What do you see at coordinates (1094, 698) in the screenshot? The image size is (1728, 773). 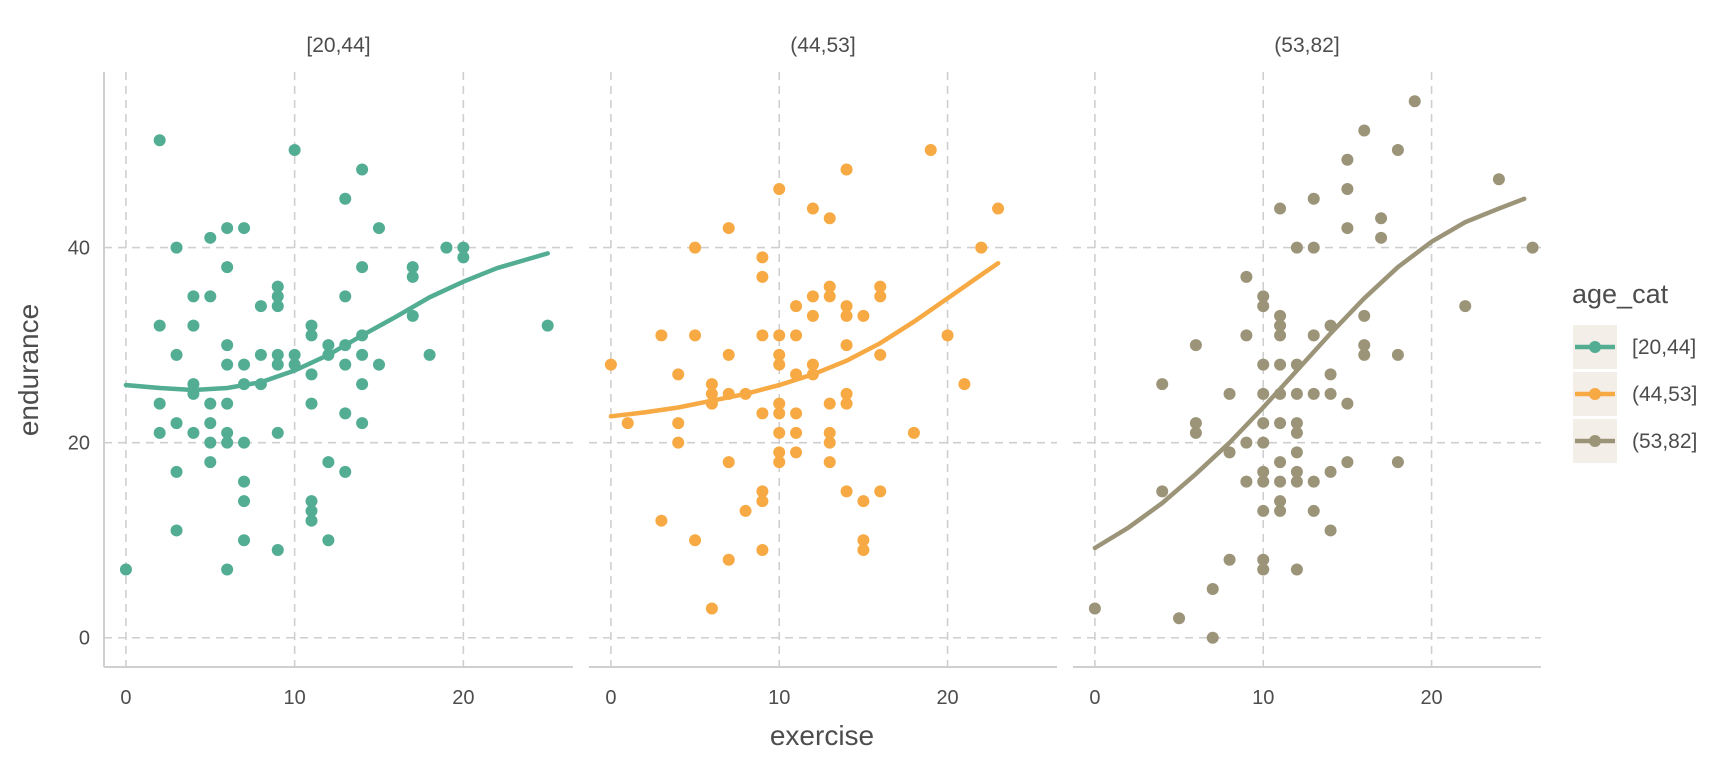 I see `x-tick-label: 0` at bounding box center [1094, 698].